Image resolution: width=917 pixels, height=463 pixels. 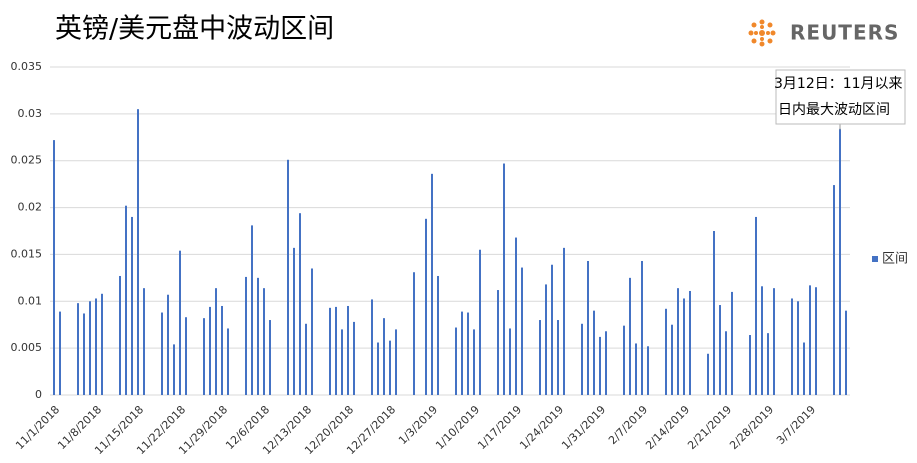 What do you see at coordinates (583, 427) in the screenshot?
I see `x-tick-label: 1/31/2019` at bounding box center [583, 427].